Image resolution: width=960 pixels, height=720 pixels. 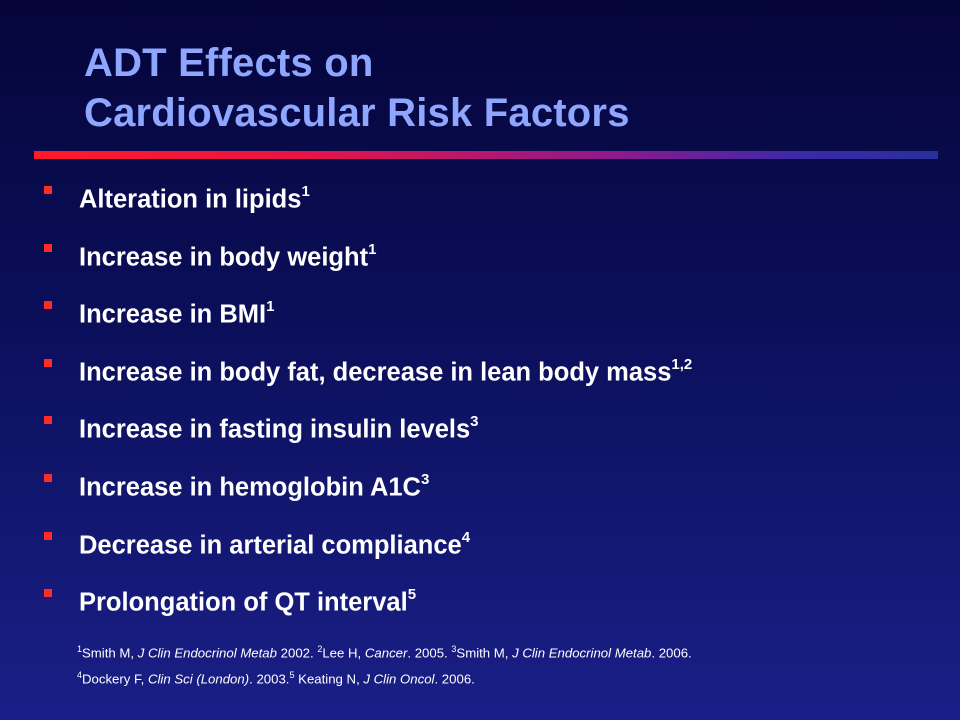 What do you see at coordinates (466, 537) in the screenshot?
I see `bullet-citation: 4` at bounding box center [466, 537].